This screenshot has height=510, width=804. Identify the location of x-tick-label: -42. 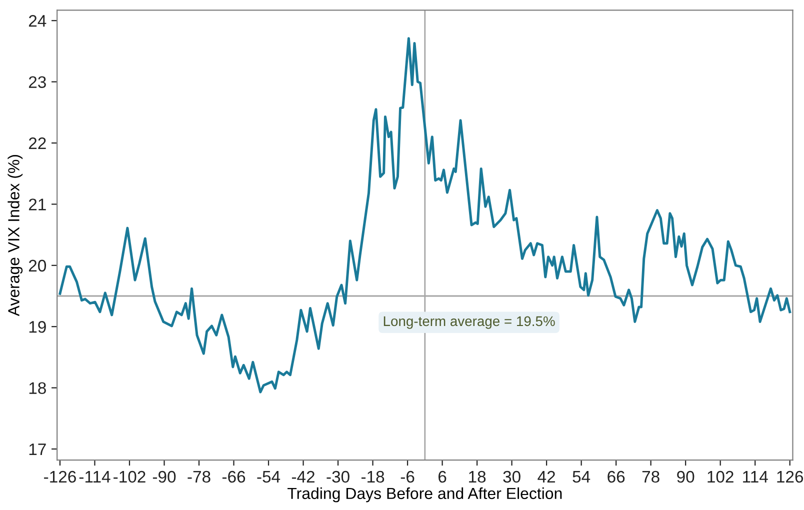
(303, 476).